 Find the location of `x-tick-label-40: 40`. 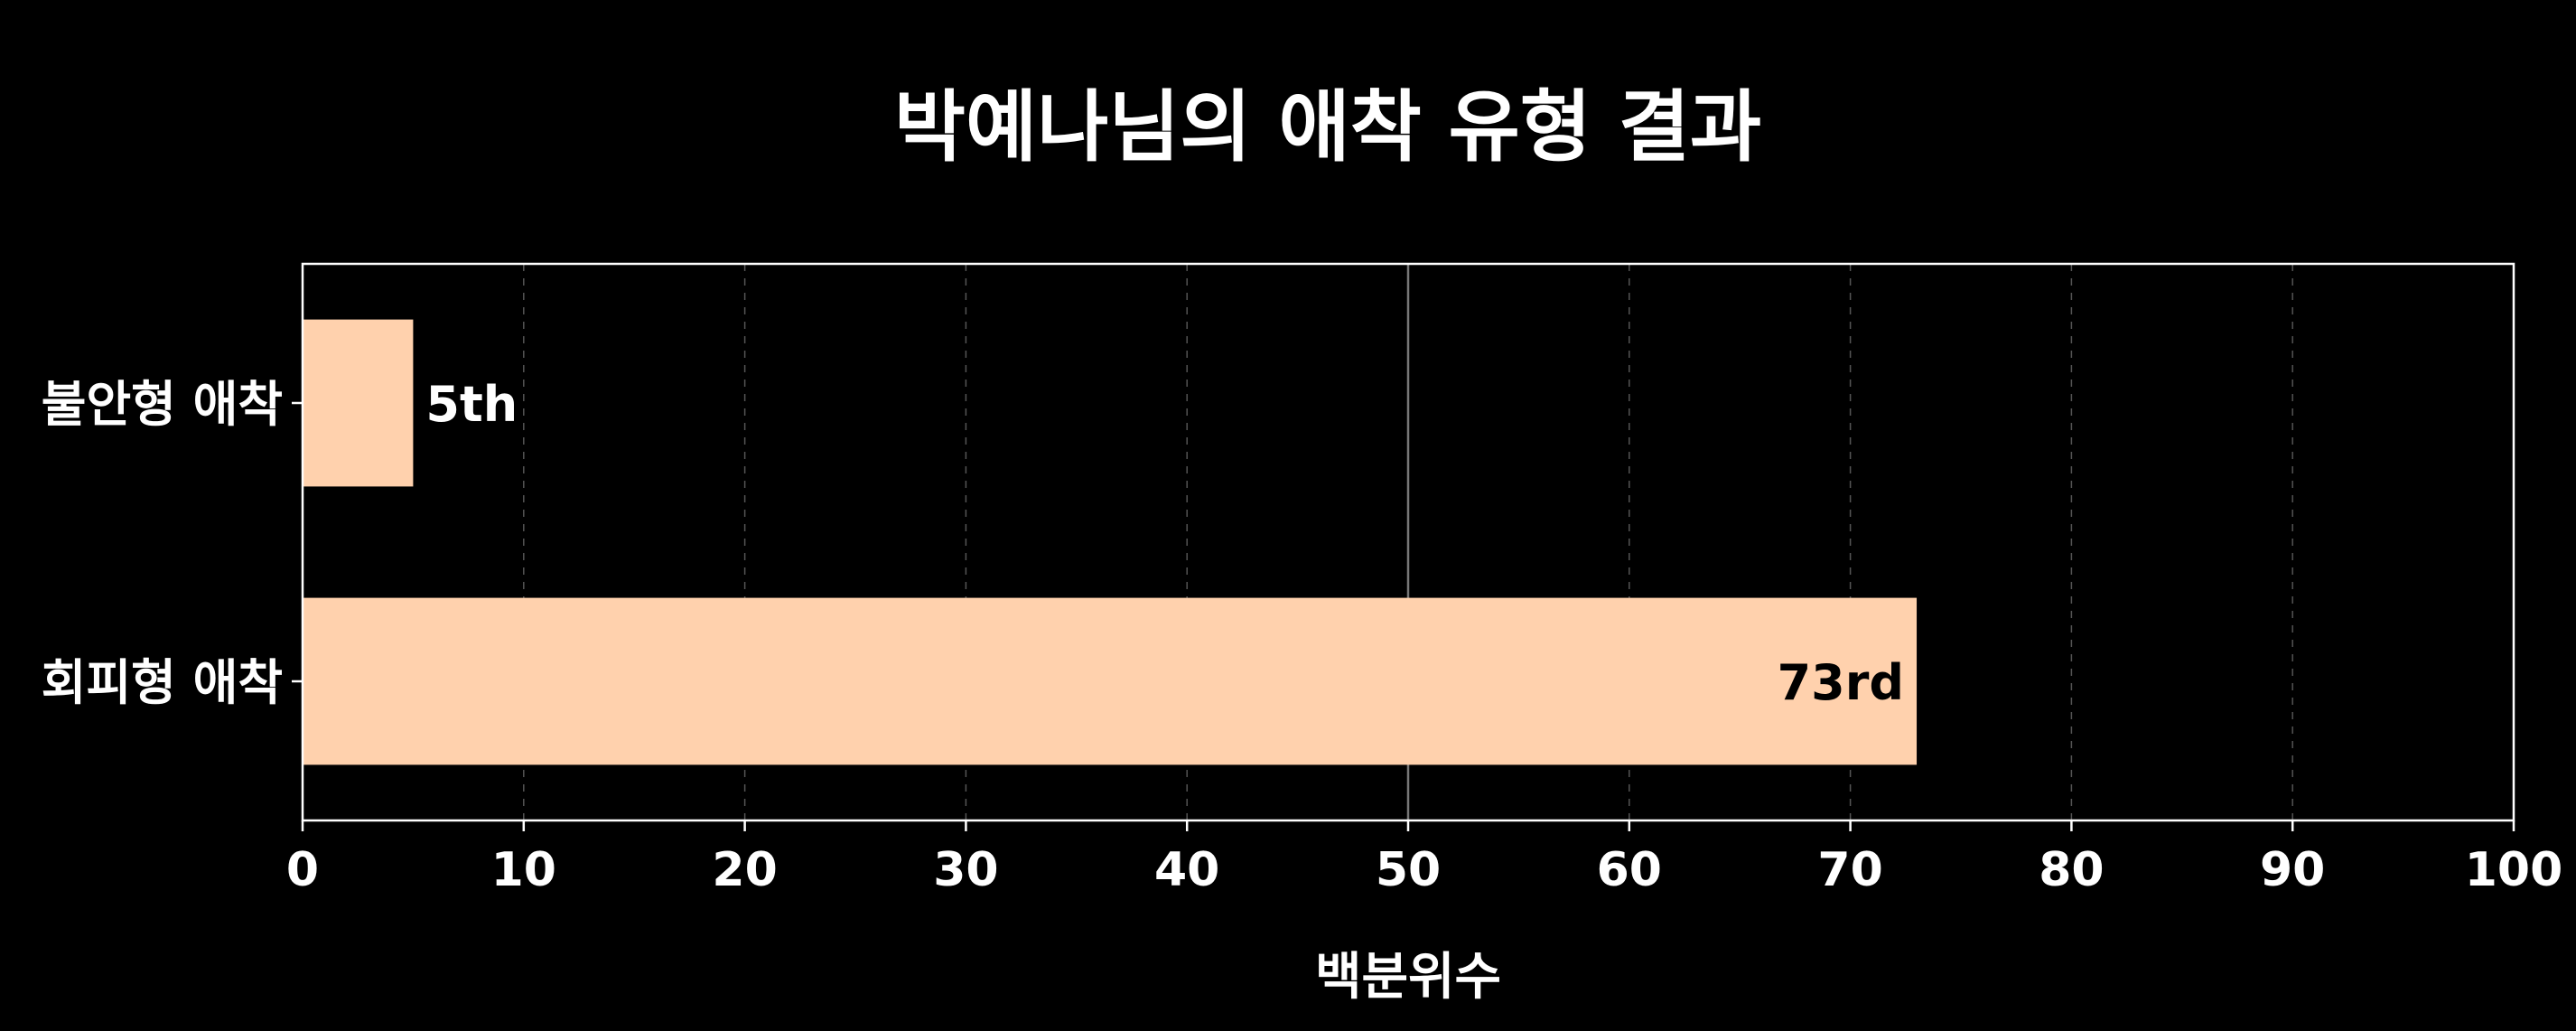

x-tick-label-40: 40 is located at coordinates (1186, 870).